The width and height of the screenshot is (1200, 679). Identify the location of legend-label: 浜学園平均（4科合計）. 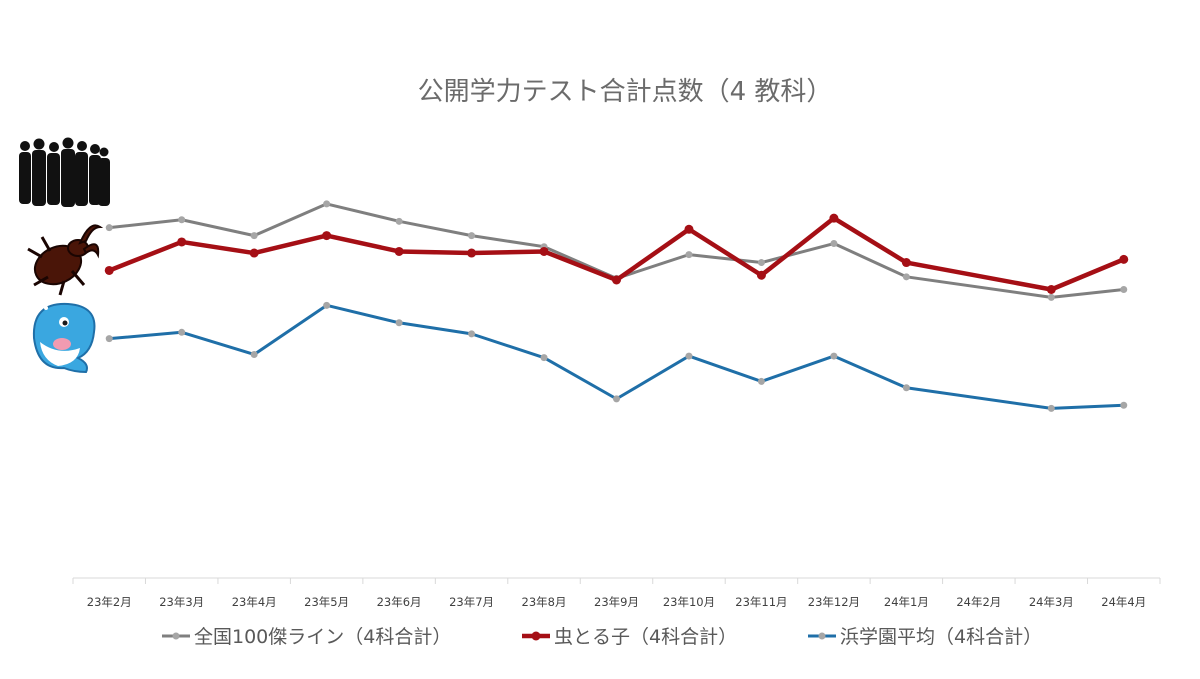
(941, 637).